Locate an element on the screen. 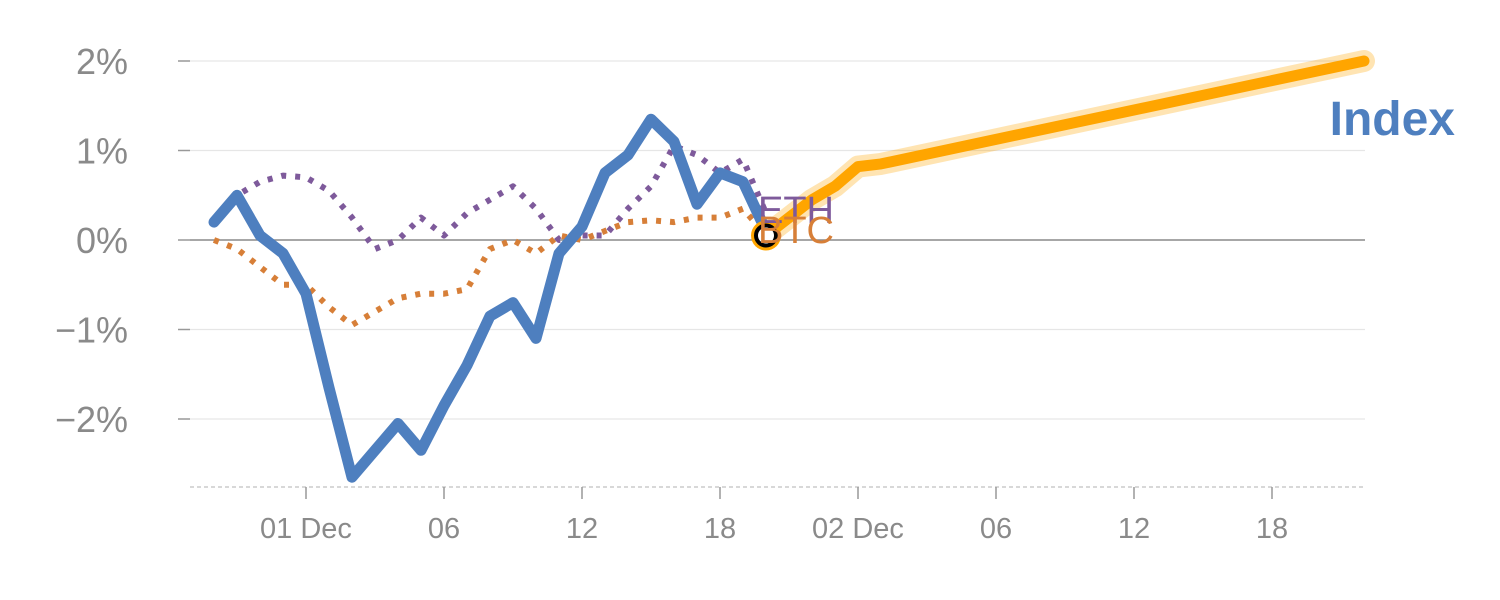  y-tick-label: 2% is located at coordinates (102, 61).